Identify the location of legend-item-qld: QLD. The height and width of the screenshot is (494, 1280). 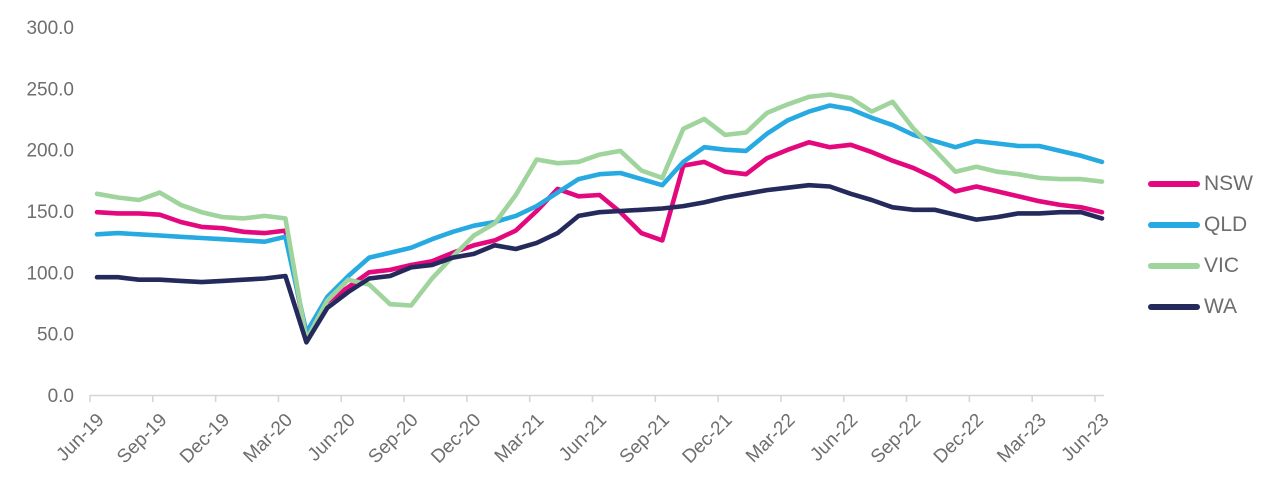
(1200, 225).